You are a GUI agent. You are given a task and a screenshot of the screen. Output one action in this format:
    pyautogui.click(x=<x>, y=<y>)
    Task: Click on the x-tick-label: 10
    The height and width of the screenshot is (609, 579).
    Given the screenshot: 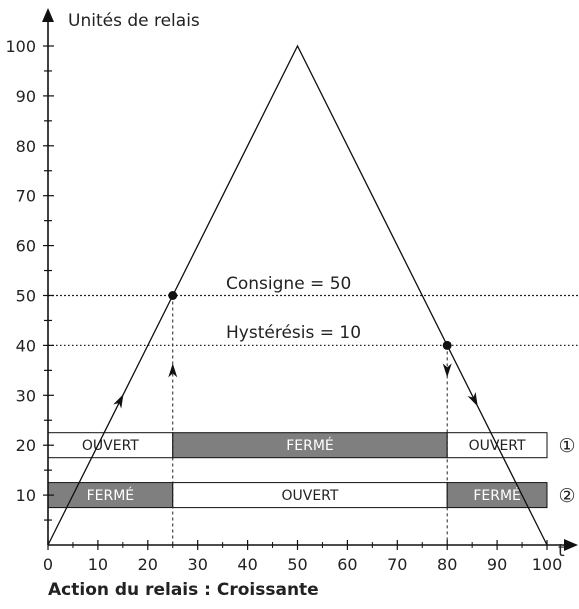 What is the action you would take?
    pyautogui.click(x=98, y=564)
    